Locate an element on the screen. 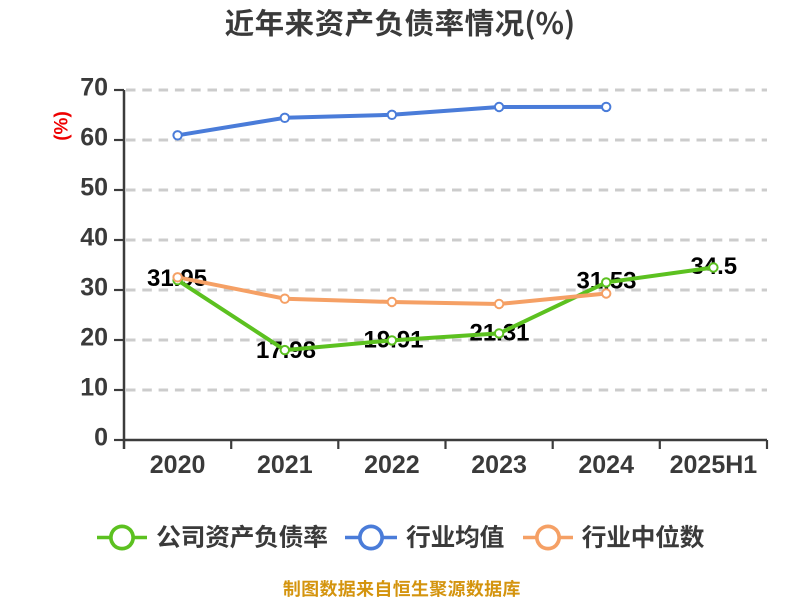 The width and height of the screenshot is (800, 600). svg-text: 70 is located at coordinates (94, 87).